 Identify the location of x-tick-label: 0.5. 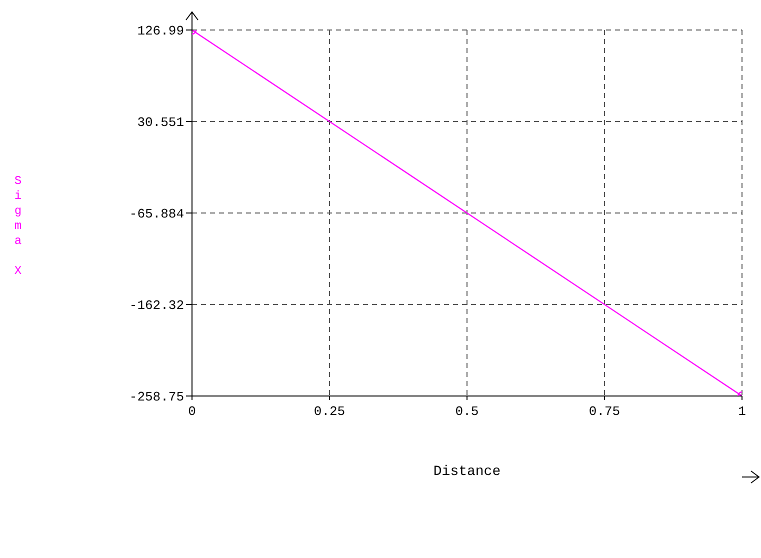
(467, 412).